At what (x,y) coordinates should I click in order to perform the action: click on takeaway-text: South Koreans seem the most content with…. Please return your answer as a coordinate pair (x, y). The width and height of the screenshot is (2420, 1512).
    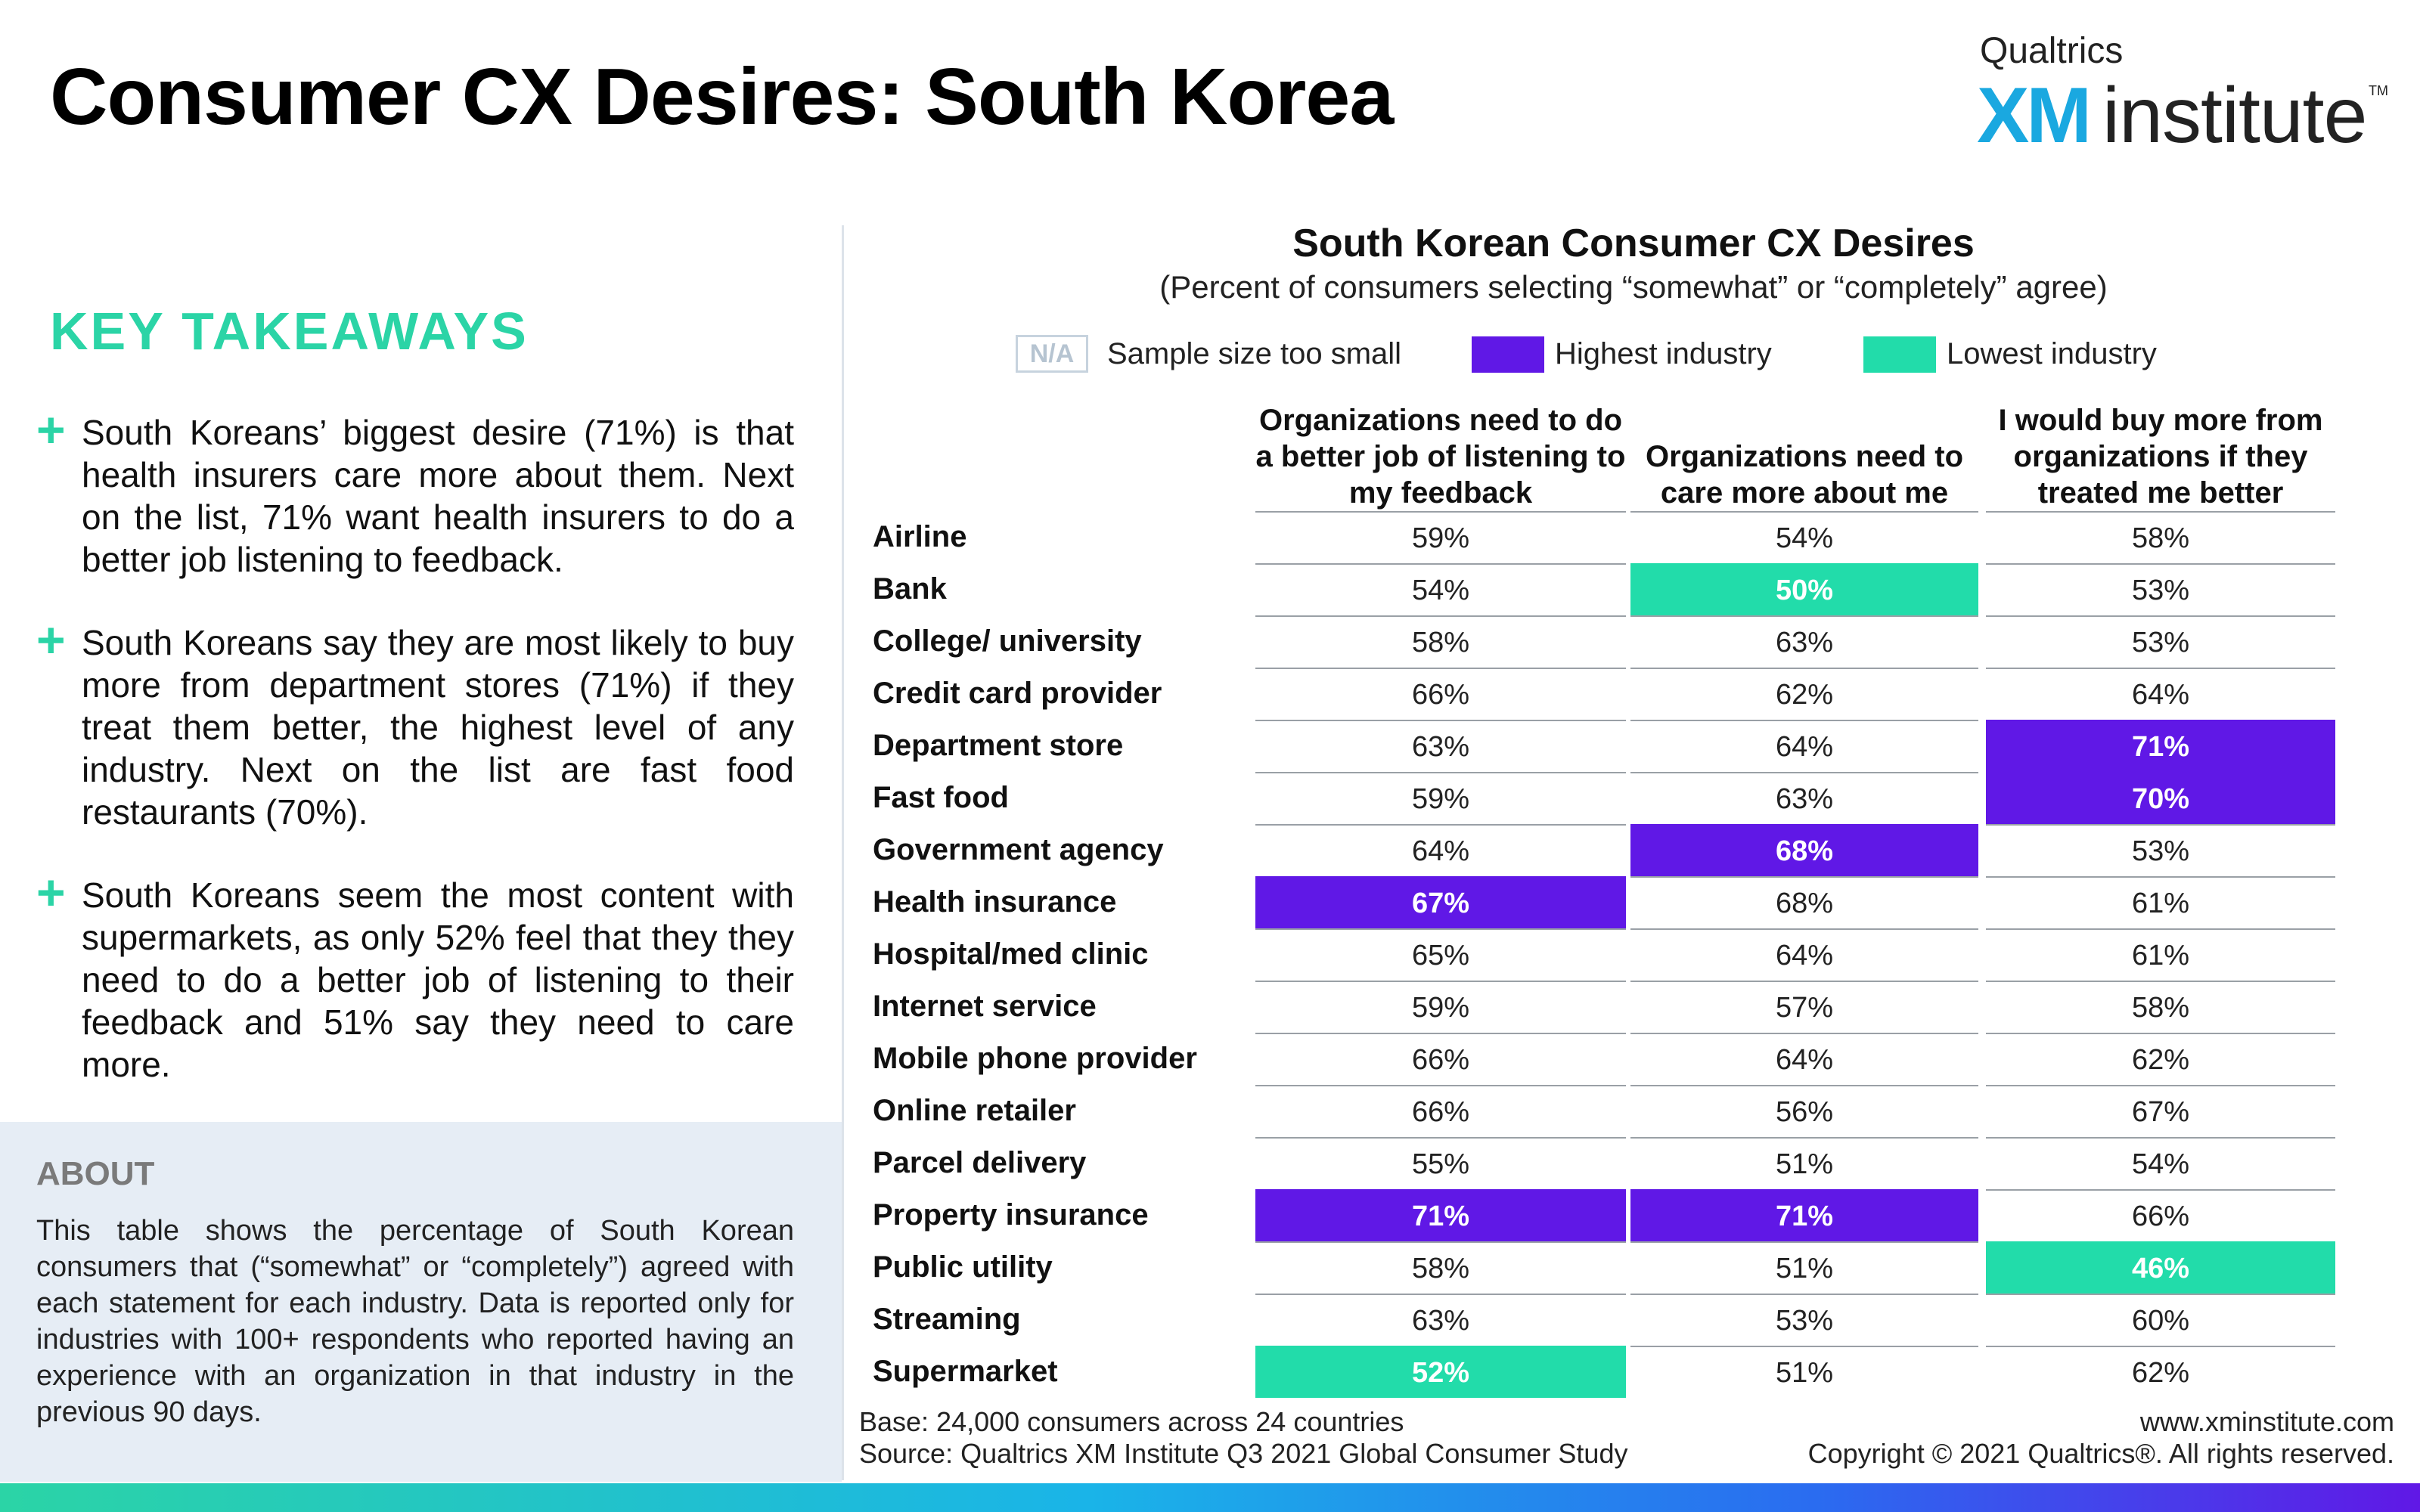
    Looking at the image, I should click on (438, 980).